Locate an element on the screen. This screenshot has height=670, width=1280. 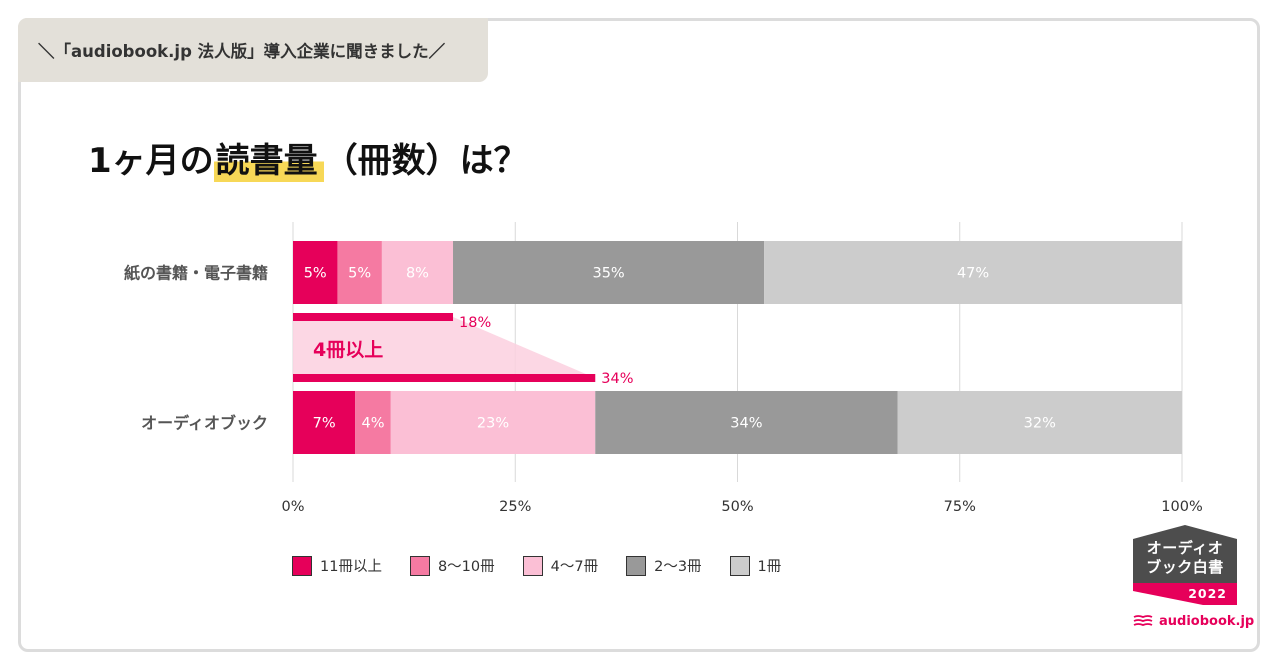
legend-item: 11冊以上 is located at coordinates (337, 565).